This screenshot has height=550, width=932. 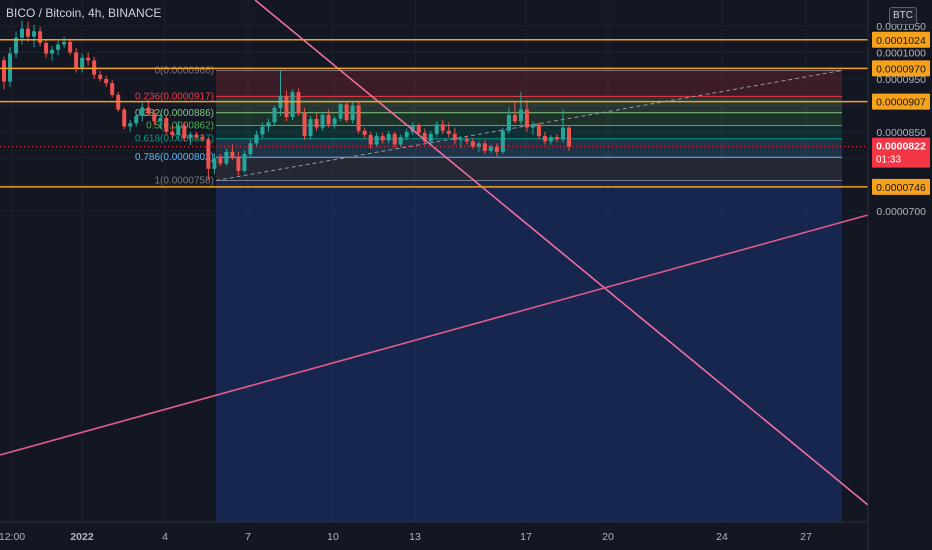 What do you see at coordinates (526, 537) in the screenshot?
I see `time-tick-label: 17` at bounding box center [526, 537].